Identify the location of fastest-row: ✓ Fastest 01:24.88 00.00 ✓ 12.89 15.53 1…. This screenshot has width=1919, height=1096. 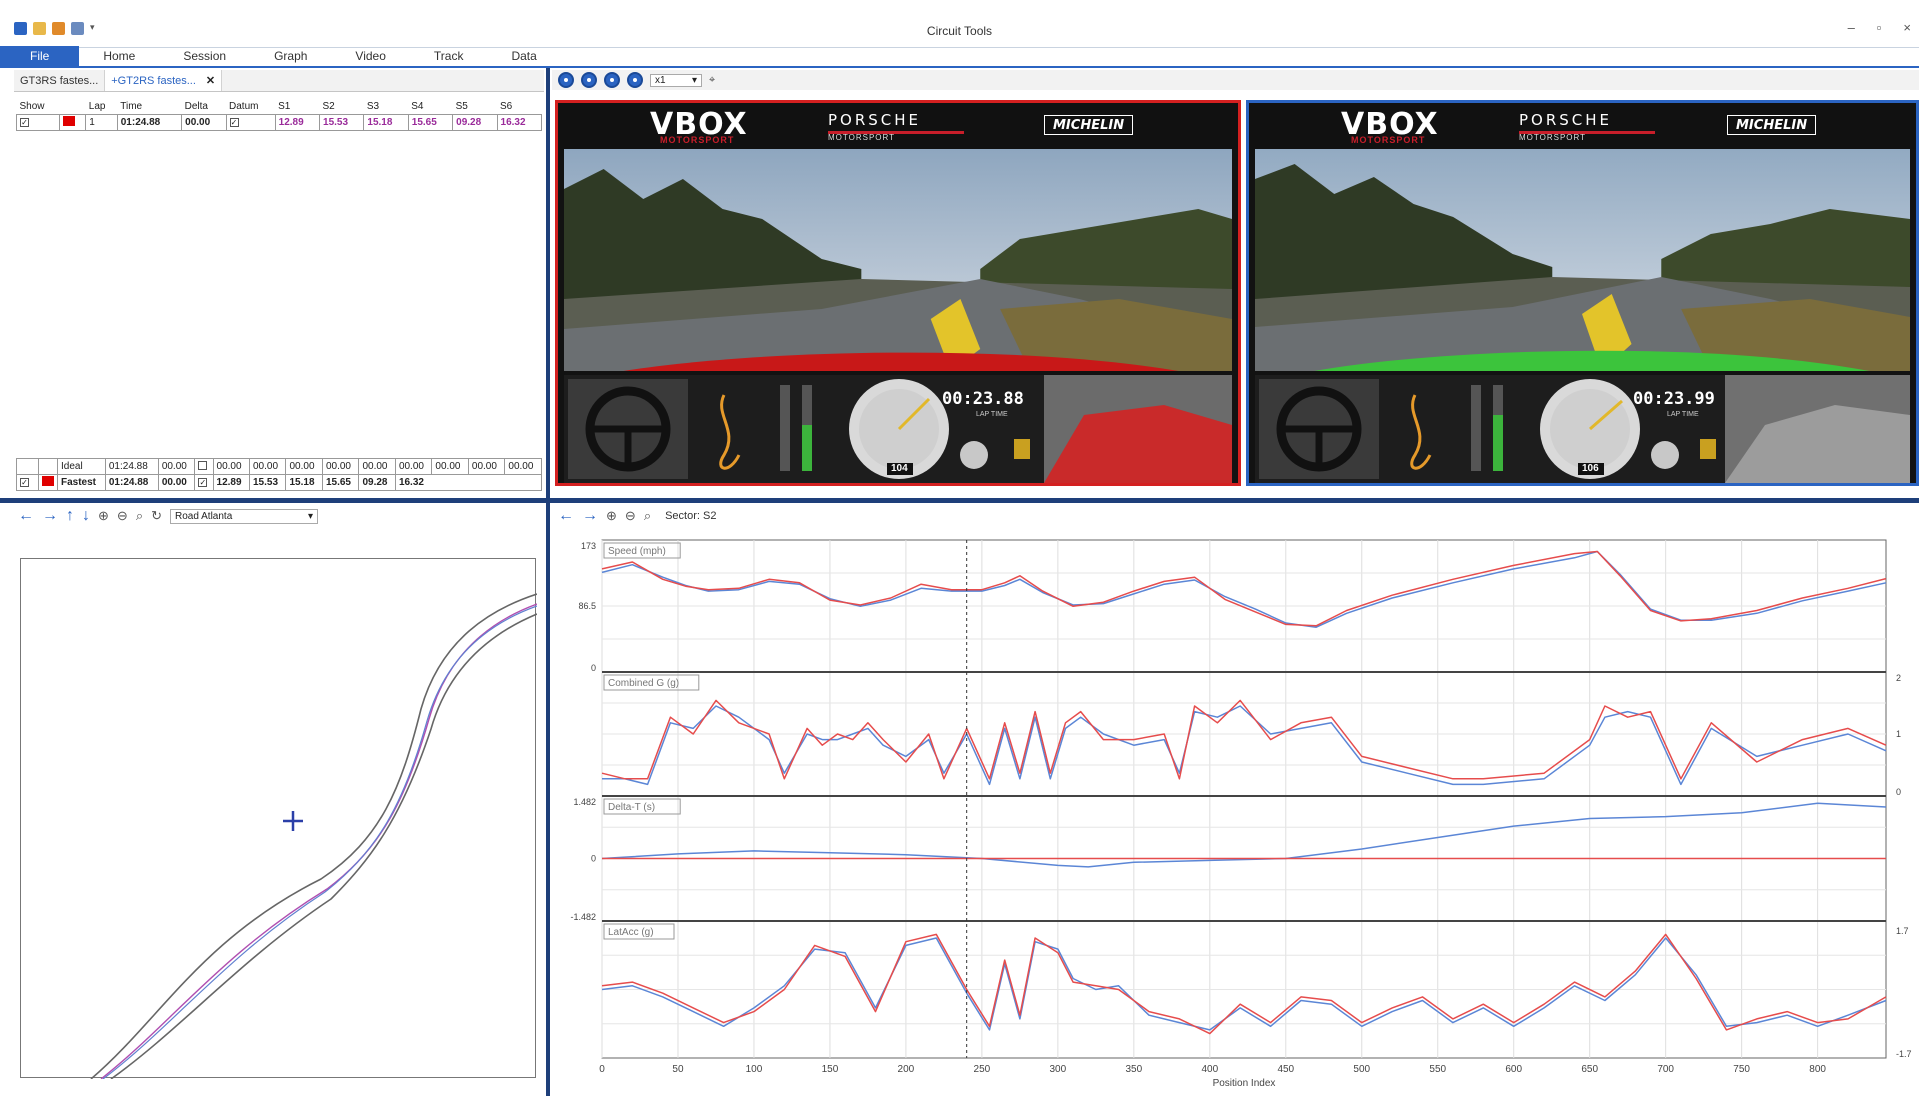
(279, 482).